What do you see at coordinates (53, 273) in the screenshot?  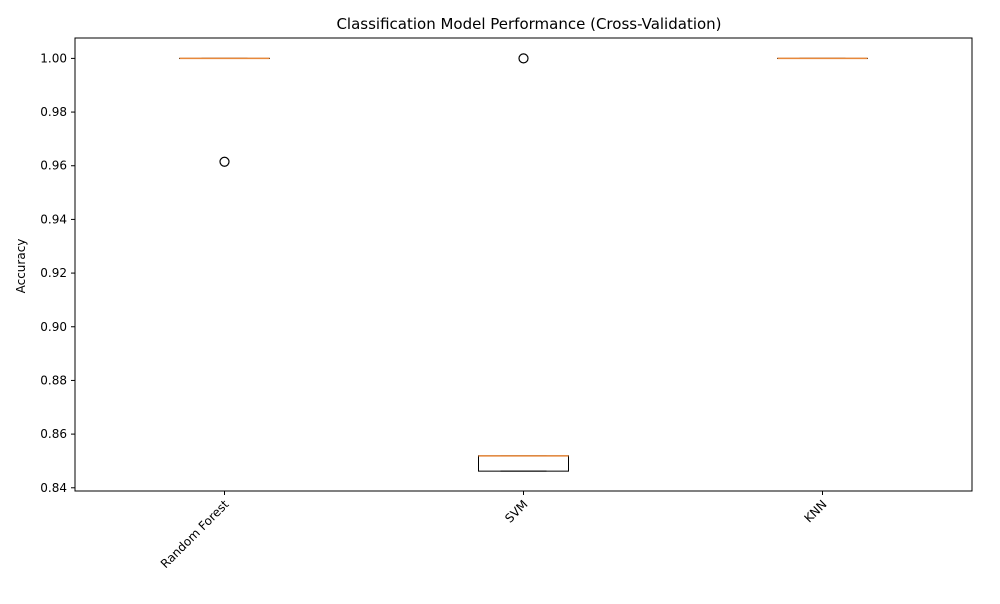 I see `y-tick-label: 0.92` at bounding box center [53, 273].